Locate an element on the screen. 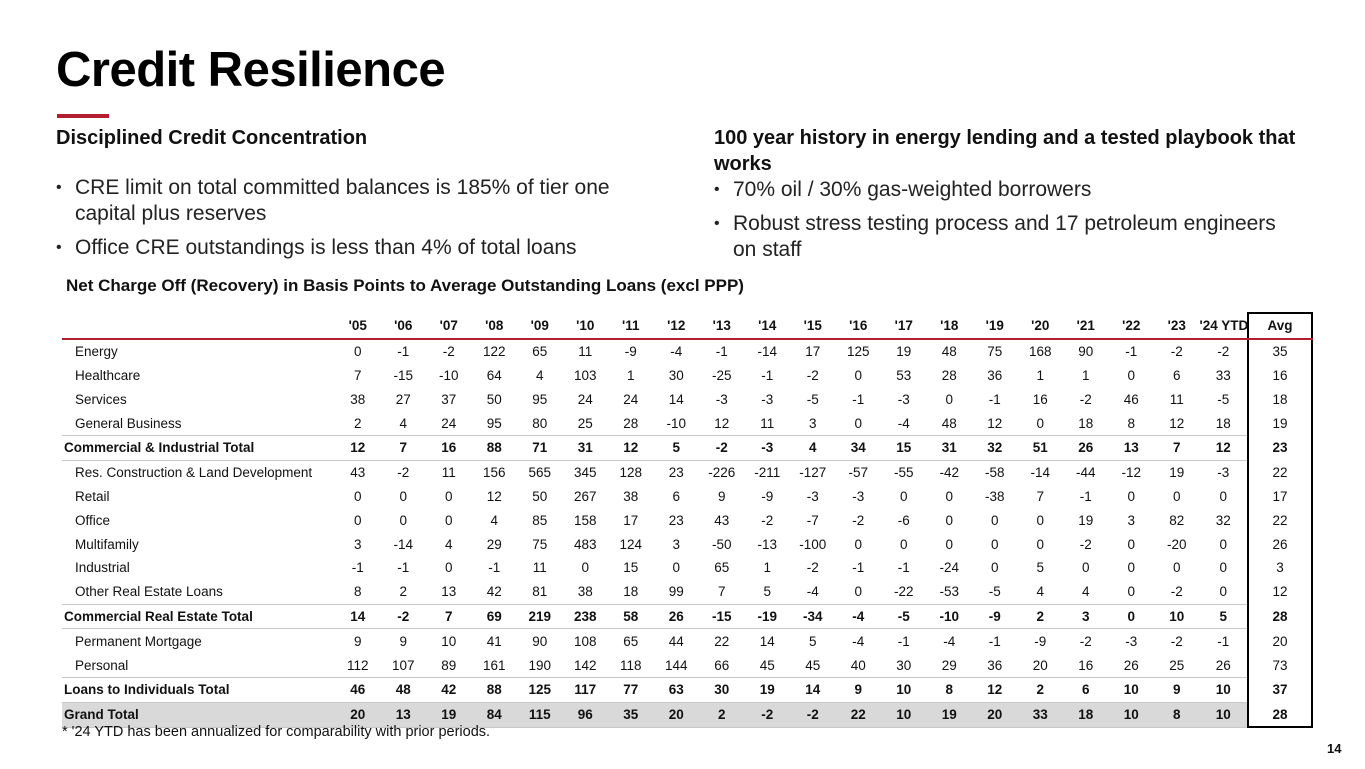 The image size is (1365, 769). page-title: Credit Resilience is located at coordinates (251, 70).